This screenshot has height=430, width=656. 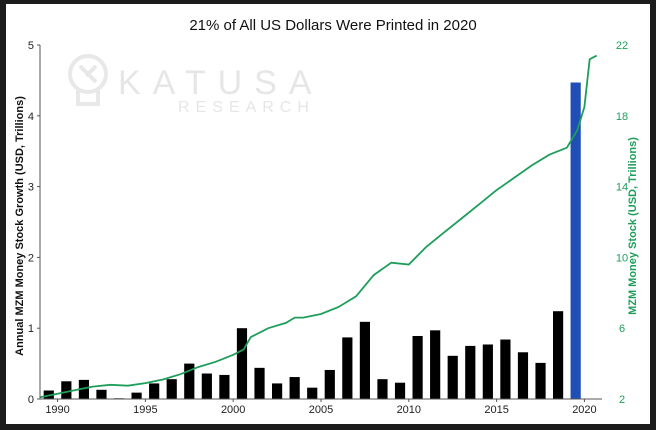 What do you see at coordinates (31, 46) in the screenshot?
I see `y-tick-label: 5` at bounding box center [31, 46].